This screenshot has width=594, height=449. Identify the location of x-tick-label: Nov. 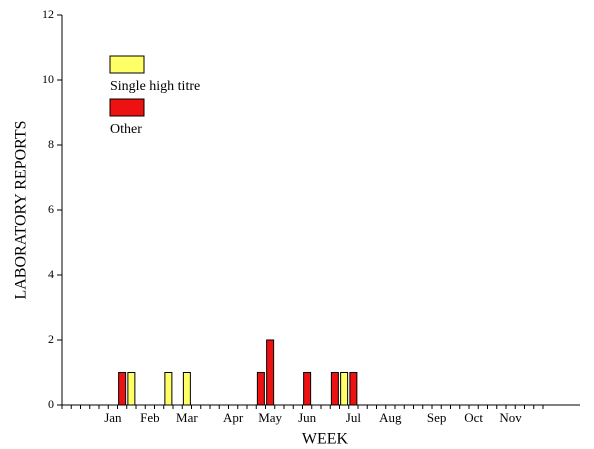
(510, 417).